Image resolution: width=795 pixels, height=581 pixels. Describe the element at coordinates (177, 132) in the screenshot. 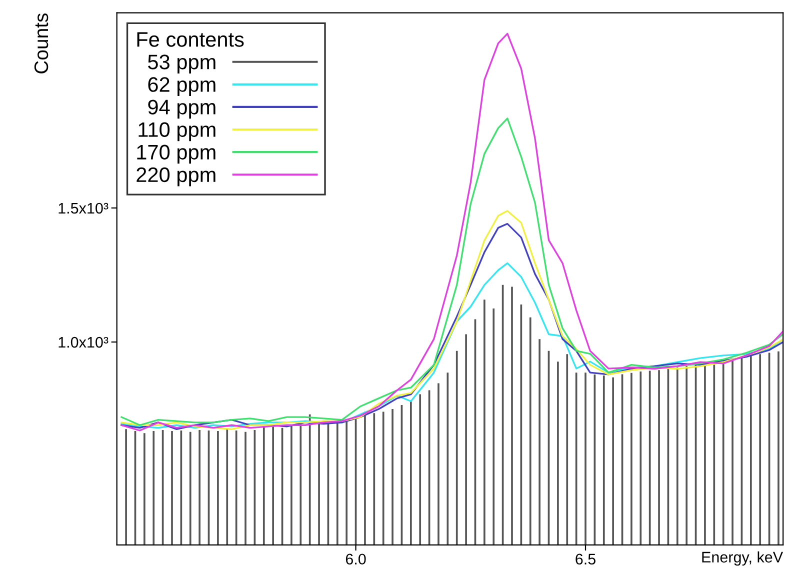

I see `legend-label: 110 ppm` at that location.